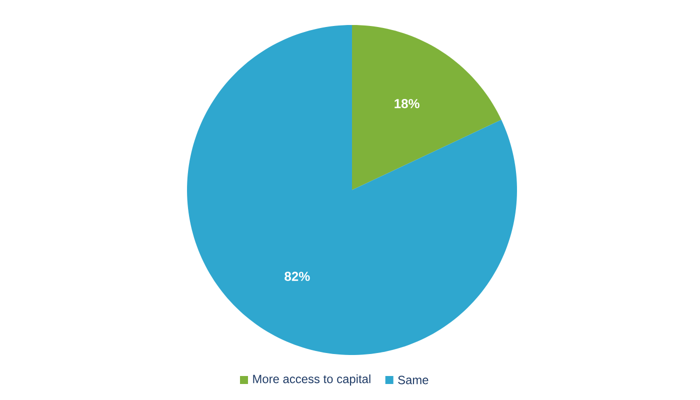 This screenshot has height=400, width=700. What do you see at coordinates (407, 103) in the screenshot?
I see `data-label: 18%` at bounding box center [407, 103].